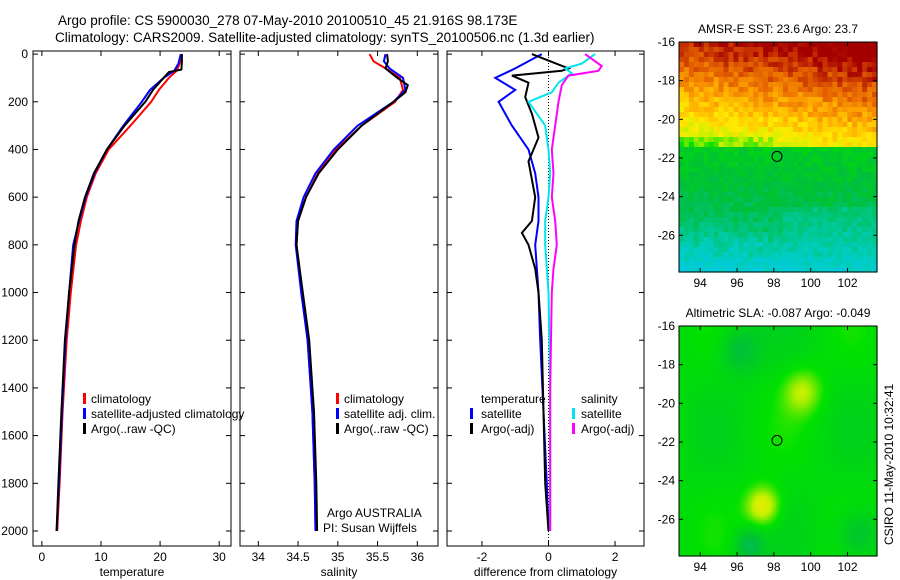 This screenshot has height=580, width=900. I want to click on y-tick-label: -22, so click(667, 158).